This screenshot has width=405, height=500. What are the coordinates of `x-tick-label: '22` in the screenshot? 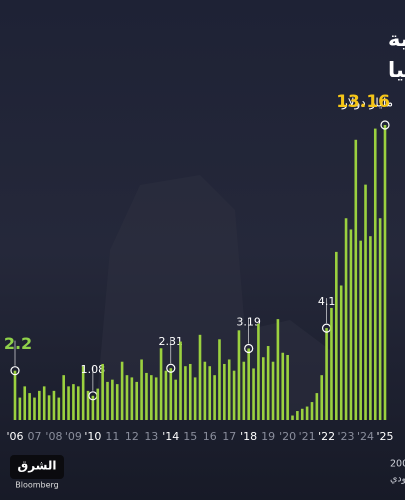 It's located at (326, 436).